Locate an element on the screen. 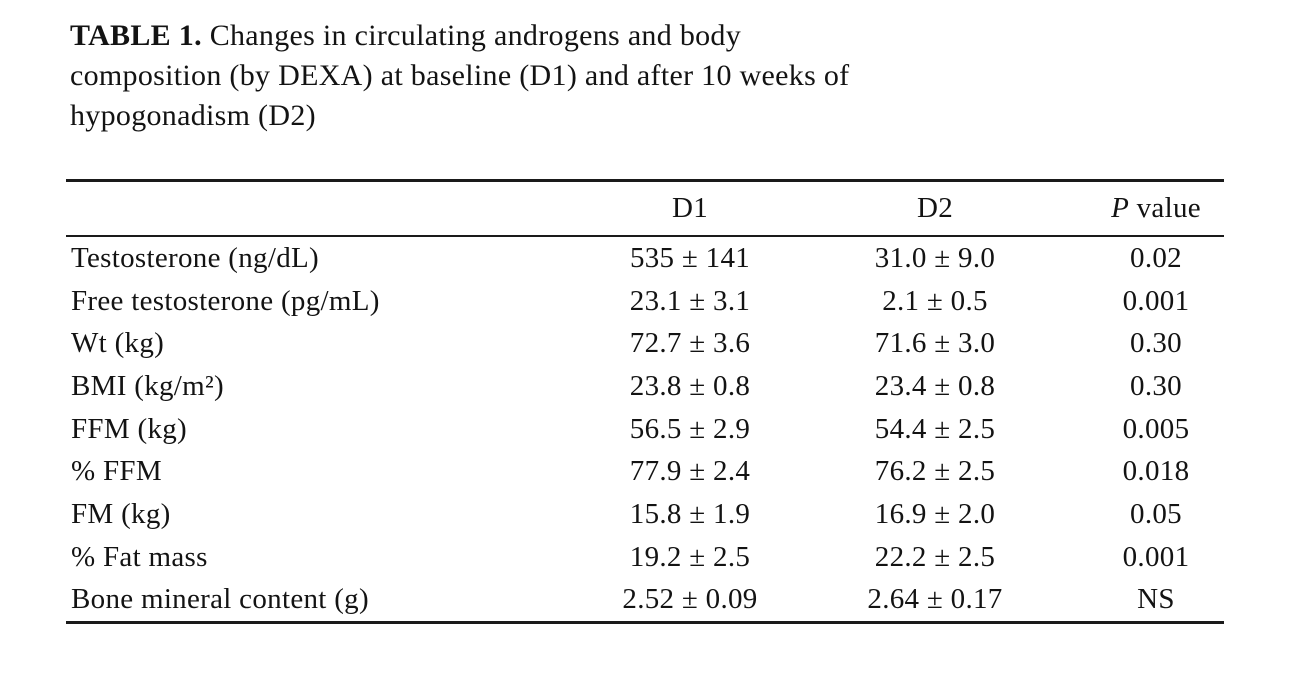 This screenshot has width=1300, height=688. cell-d1: 72.7 ± 3.6 is located at coordinates (690, 343).